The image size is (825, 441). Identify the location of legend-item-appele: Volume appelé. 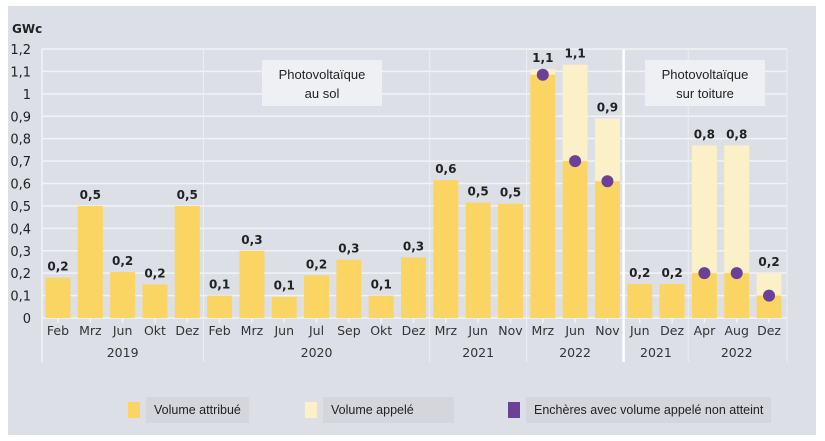
(379, 410).